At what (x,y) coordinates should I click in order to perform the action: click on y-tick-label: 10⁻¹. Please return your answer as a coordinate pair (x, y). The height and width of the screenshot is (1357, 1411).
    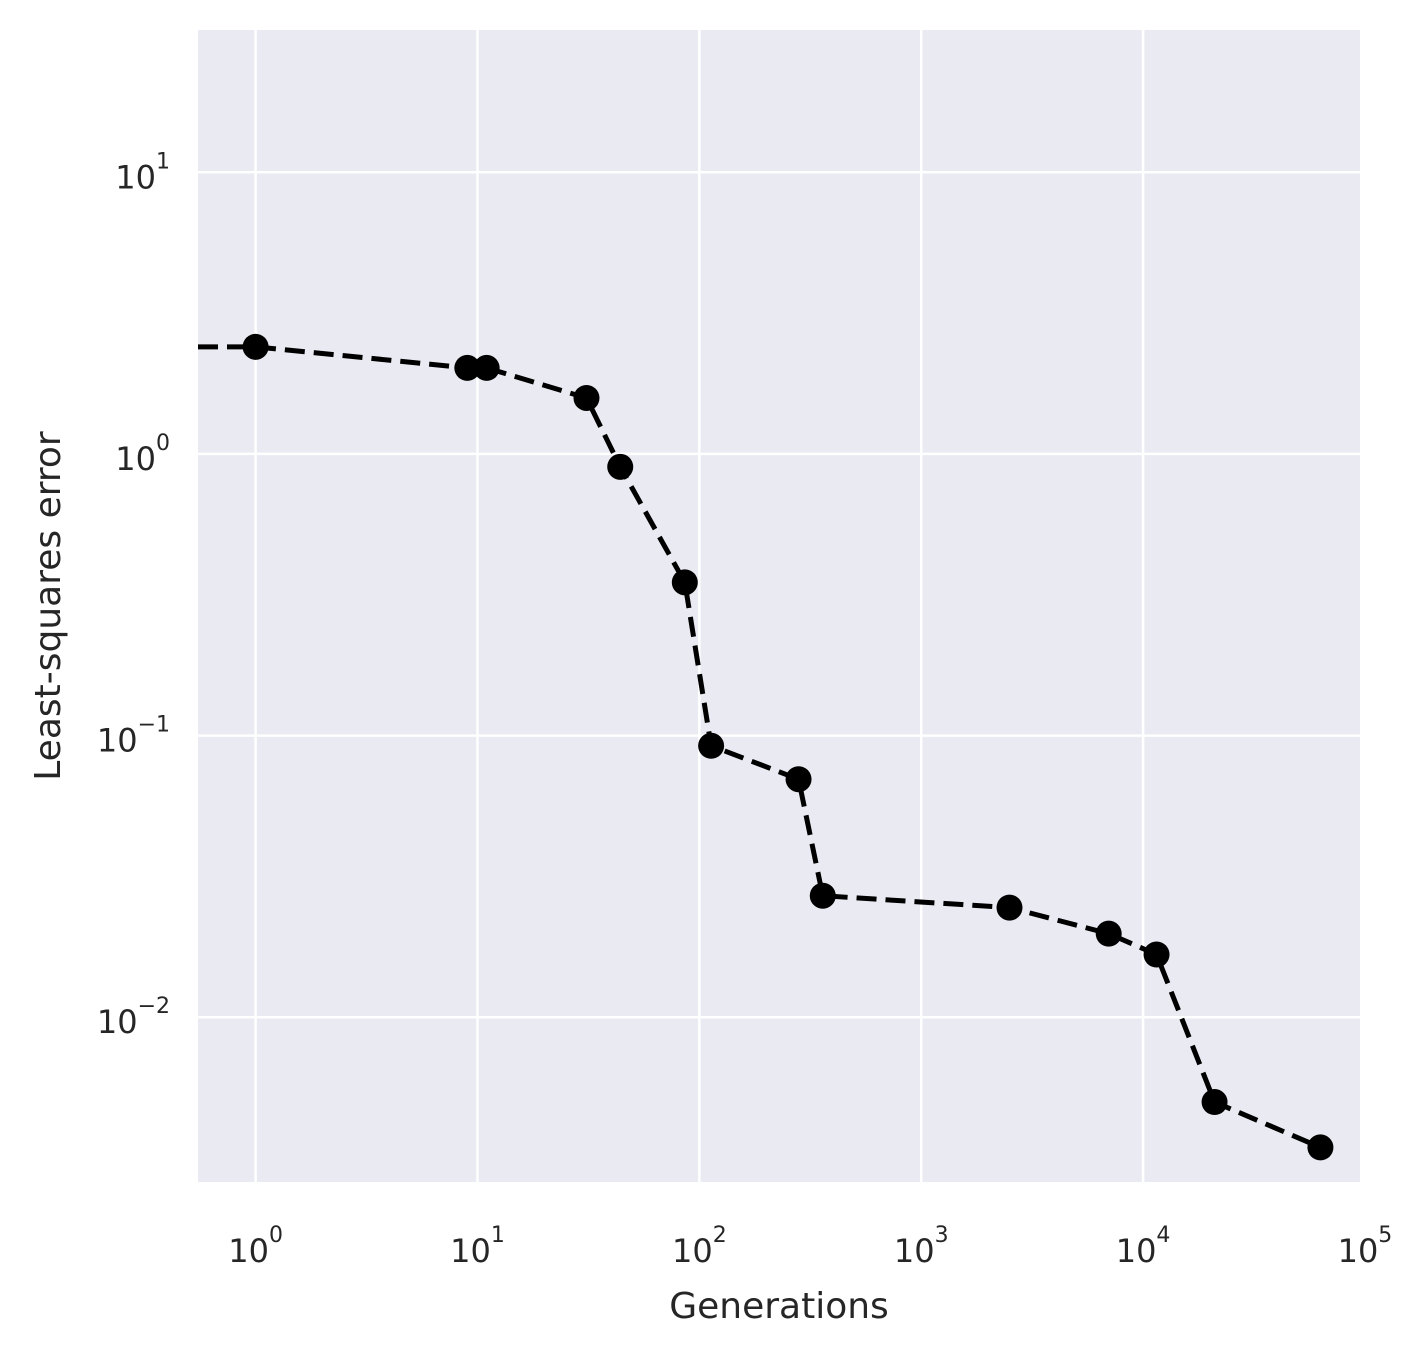
    Looking at the image, I should click on (133, 736).